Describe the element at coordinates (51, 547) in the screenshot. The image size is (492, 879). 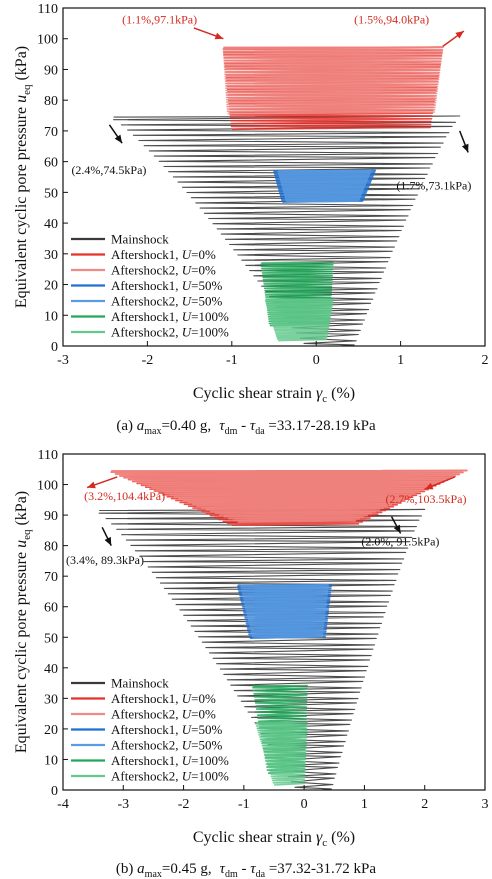
I see `panel-b-y-tick-label: 80` at that location.